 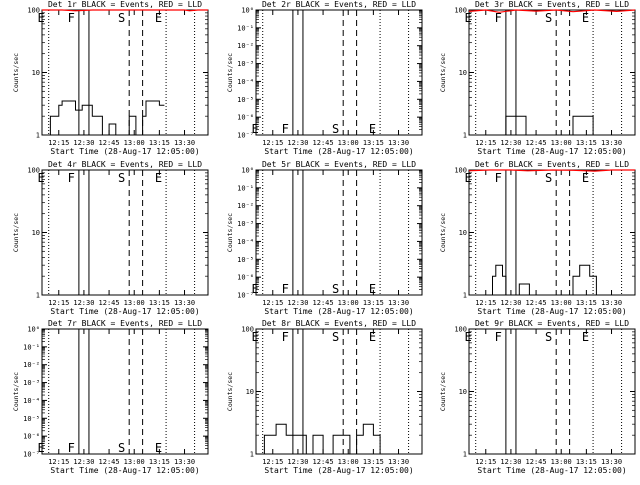 I want to click on panel-title: Det 4r BLACK = Events, RED = LLD, so click(x=125, y=164).